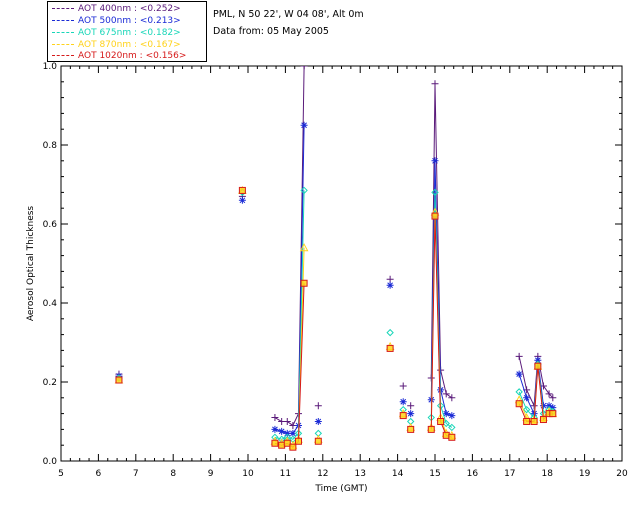 The width and height of the screenshot is (640, 512). I want to click on x-tick-label: 20, so click(622, 474).